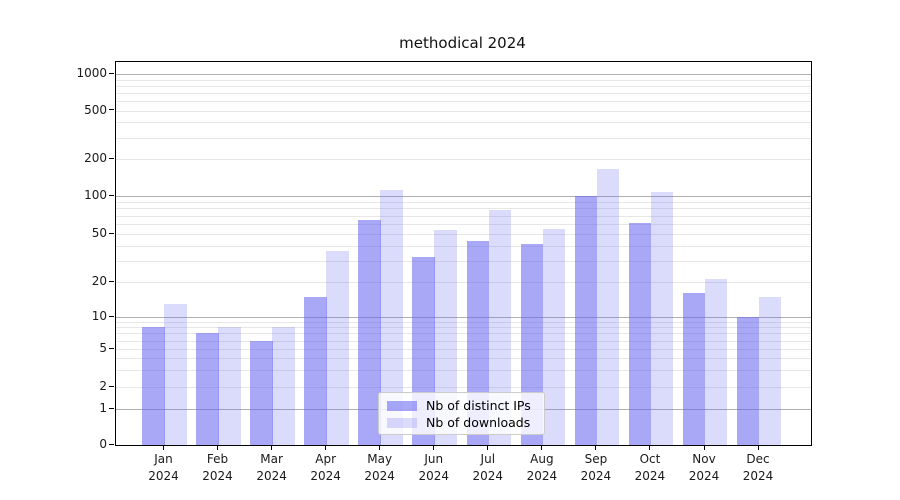 This screenshot has height=500, width=900. Describe the element at coordinates (217, 467) in the screenshot. I see `x-tick-label-feb: Feb 2024` at that location.